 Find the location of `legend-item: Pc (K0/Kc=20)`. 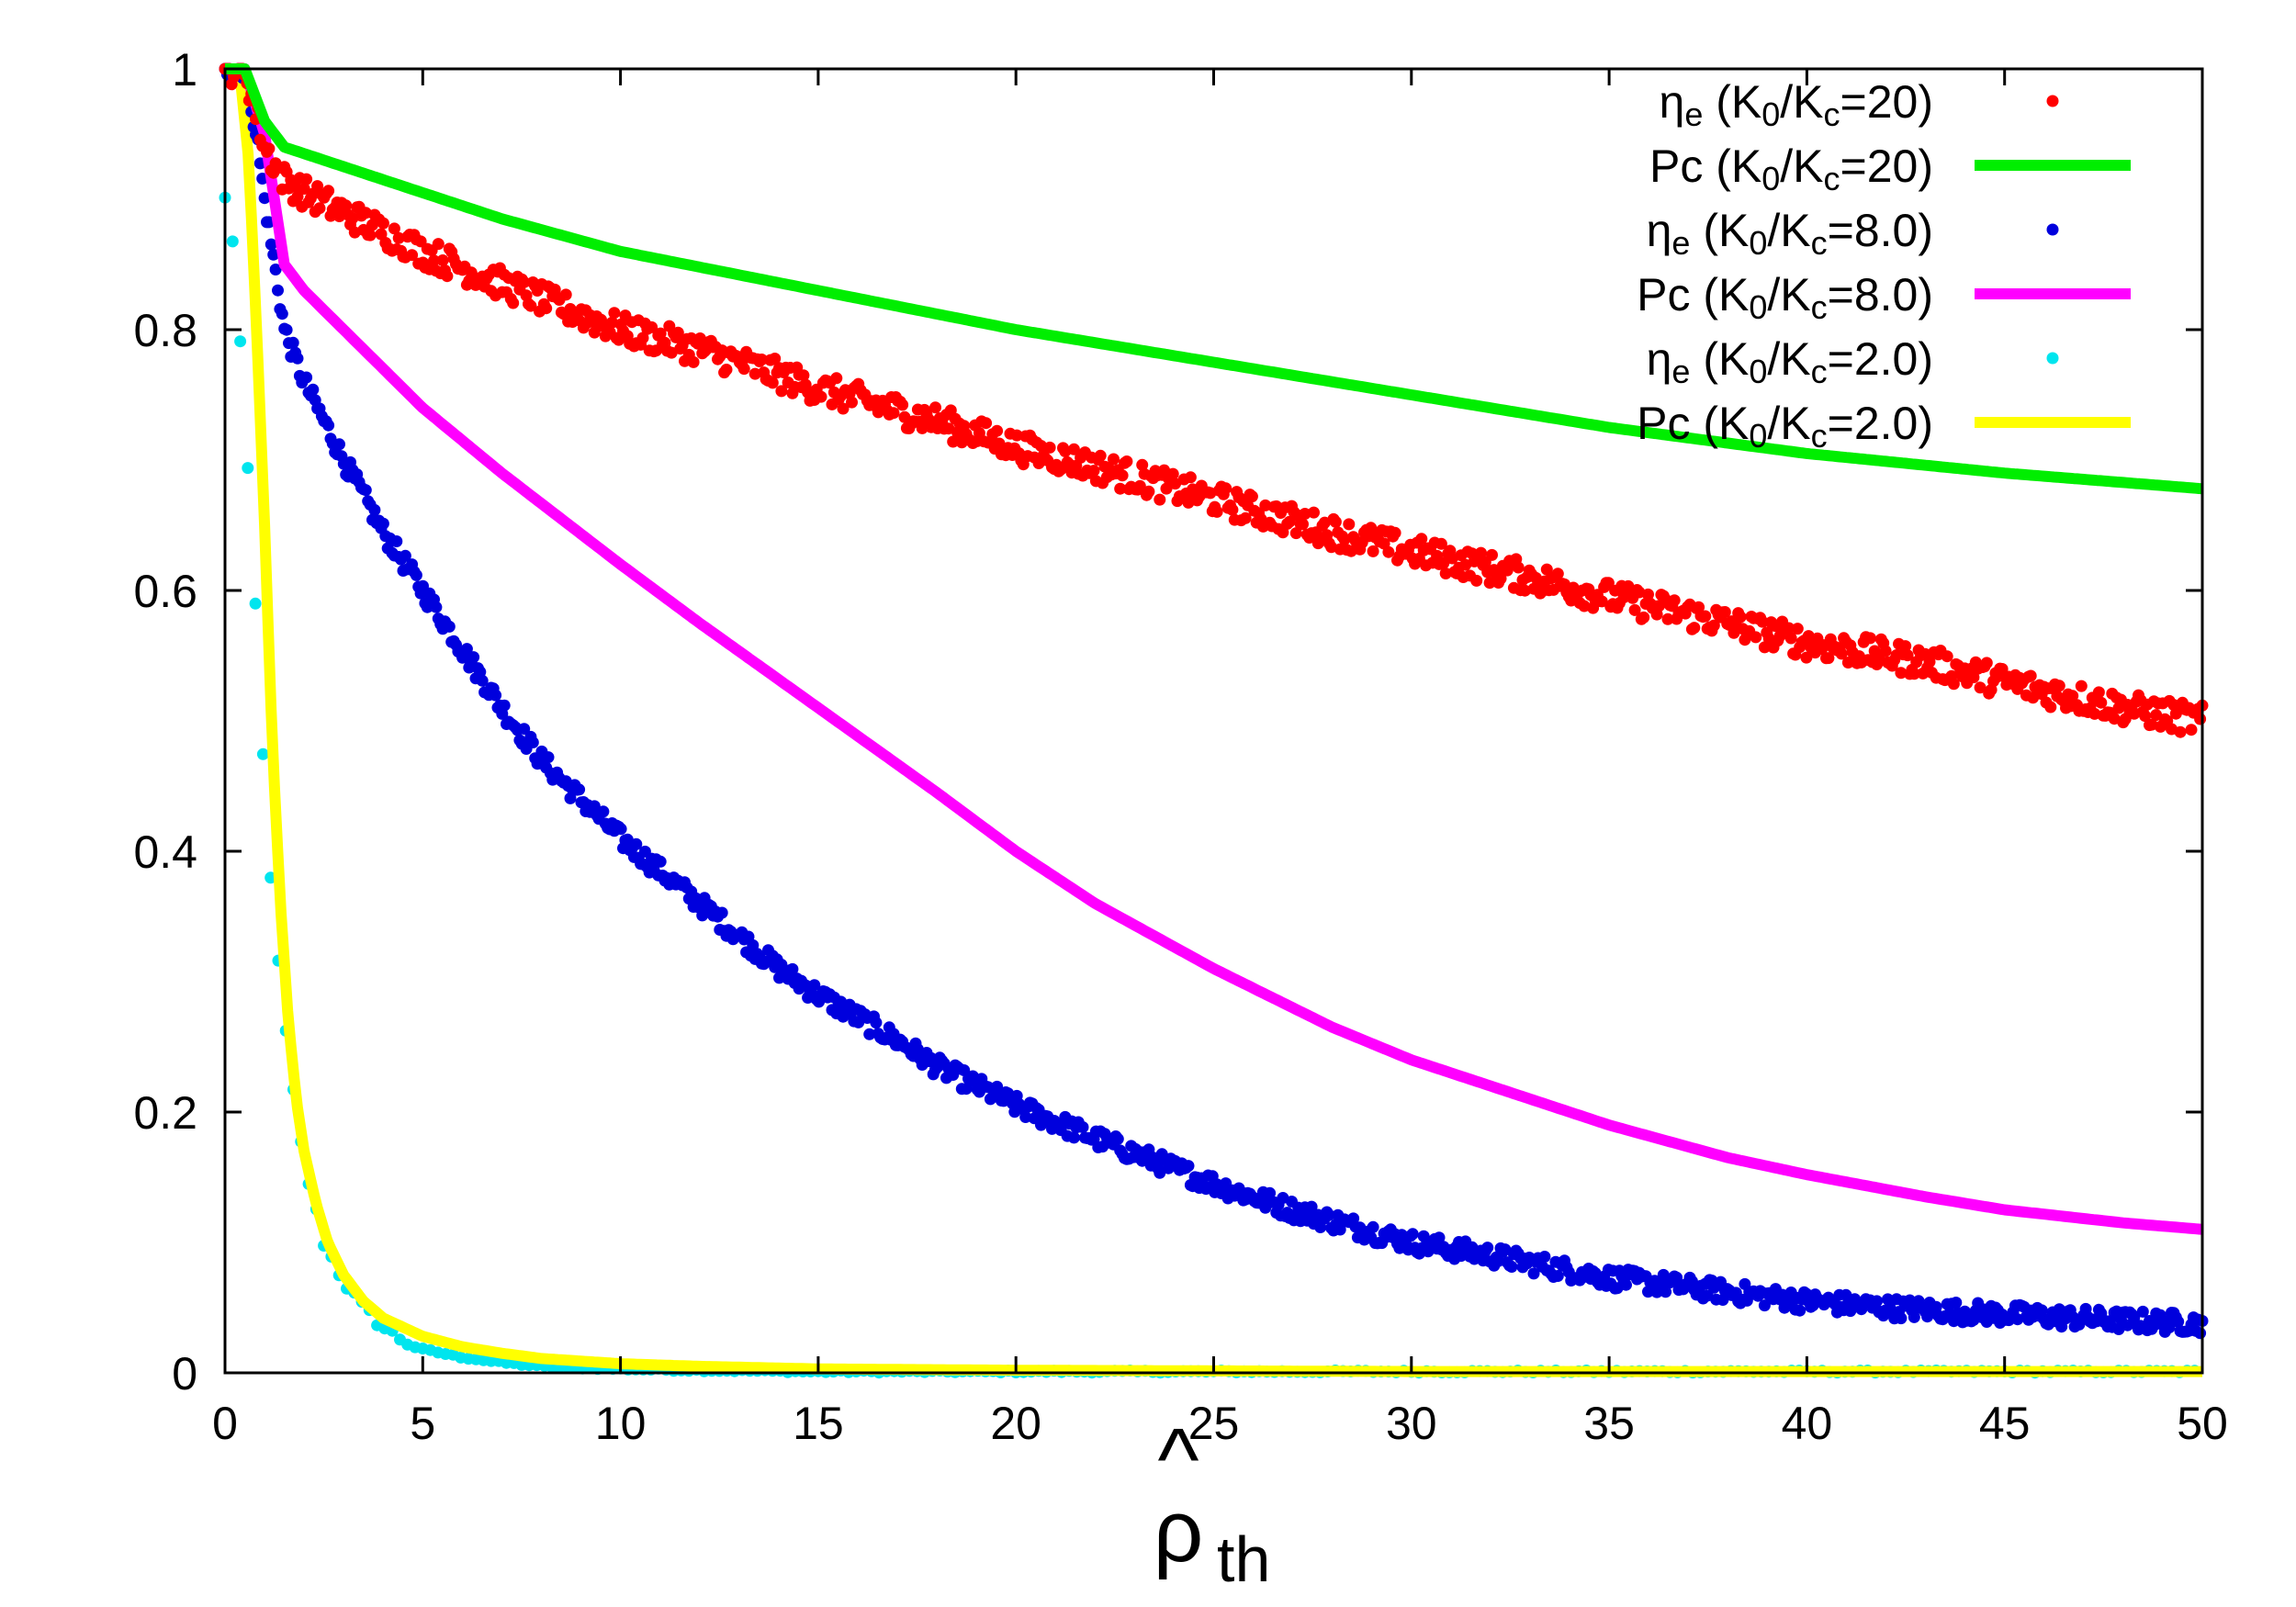

legend-item: Pc (K0/Kc=20) is located at coordinates (1890, 168).